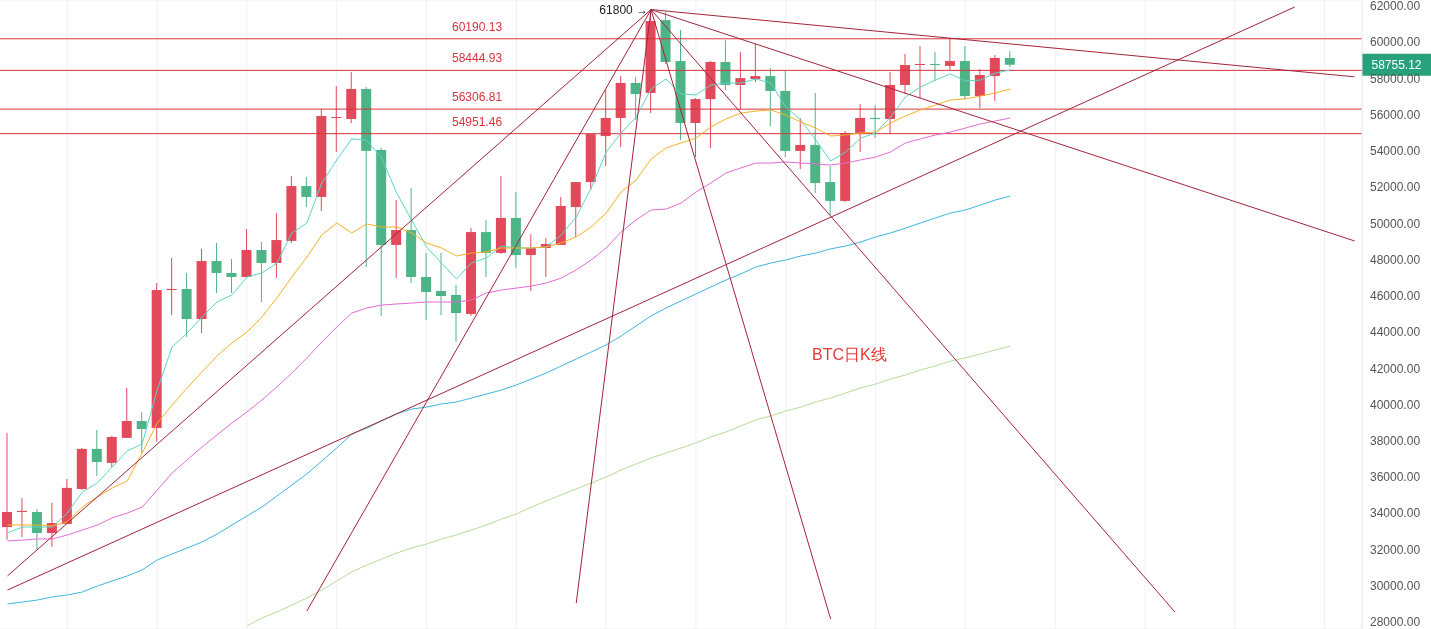 The image size is (1431, 629). I want to click on y-tick-label: 42000.00, so click(1395, 368).